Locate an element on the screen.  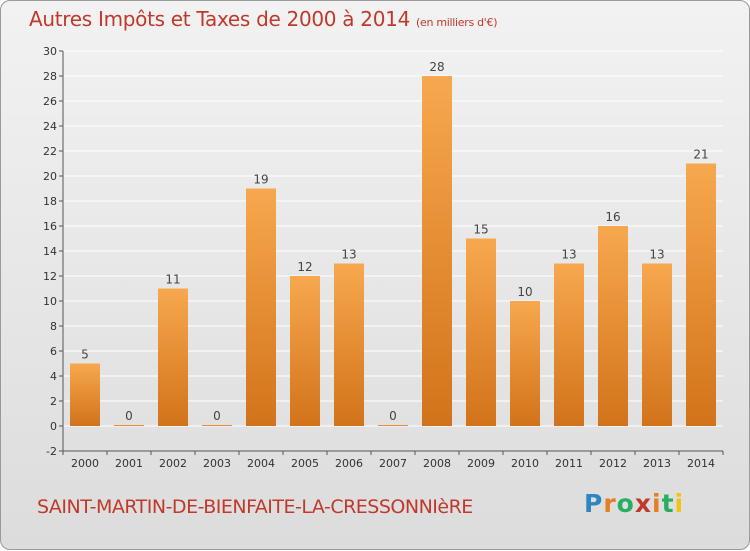
x-tick-label: 2013 is located at coordinates (657, 463).